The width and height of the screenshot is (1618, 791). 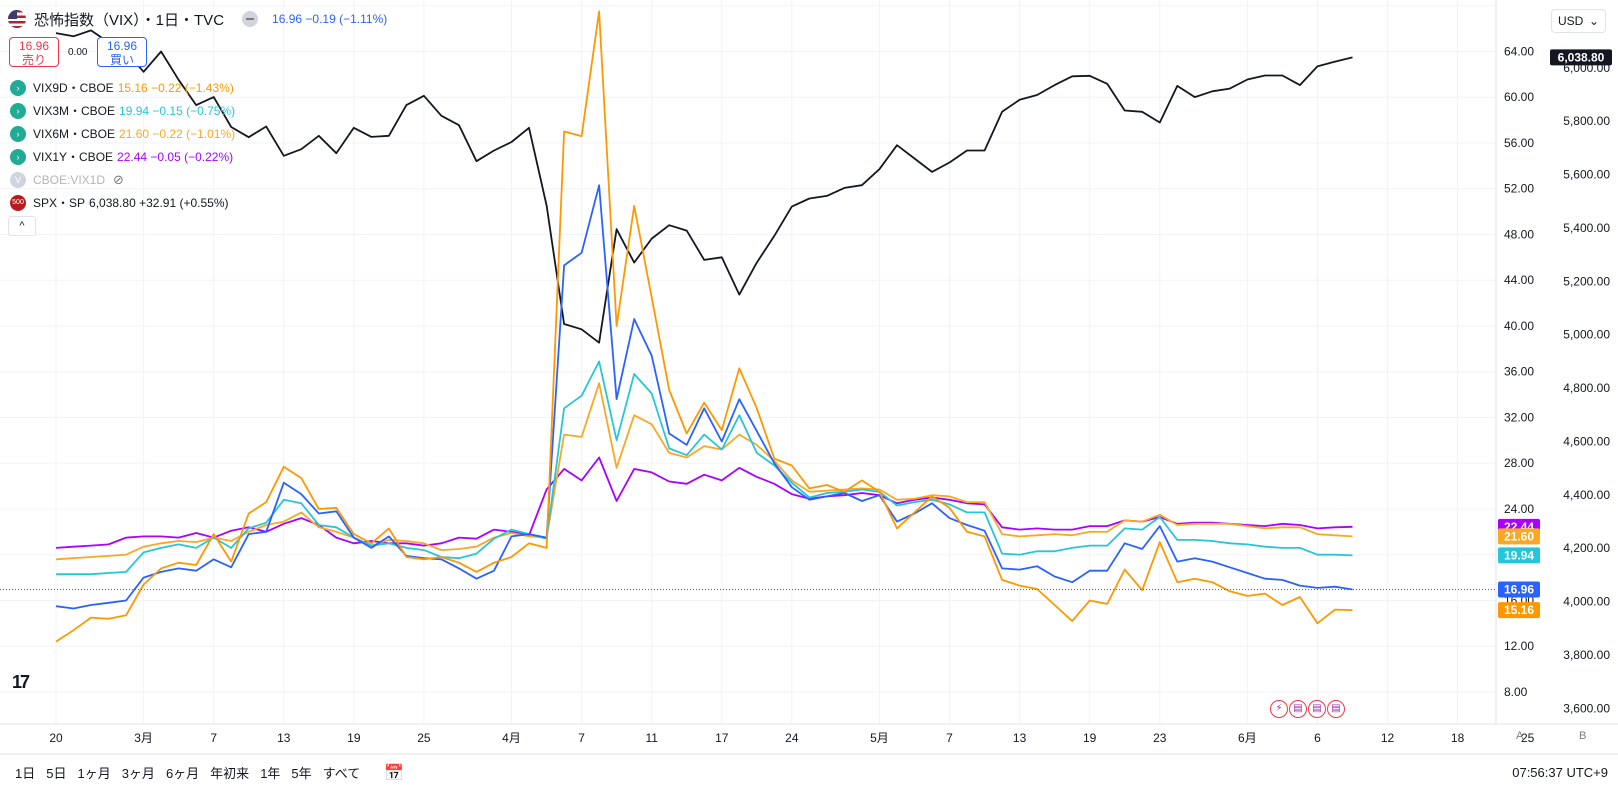 I want to click on left-axis-tick-label: 60.00, so click(x=1519, y=97).